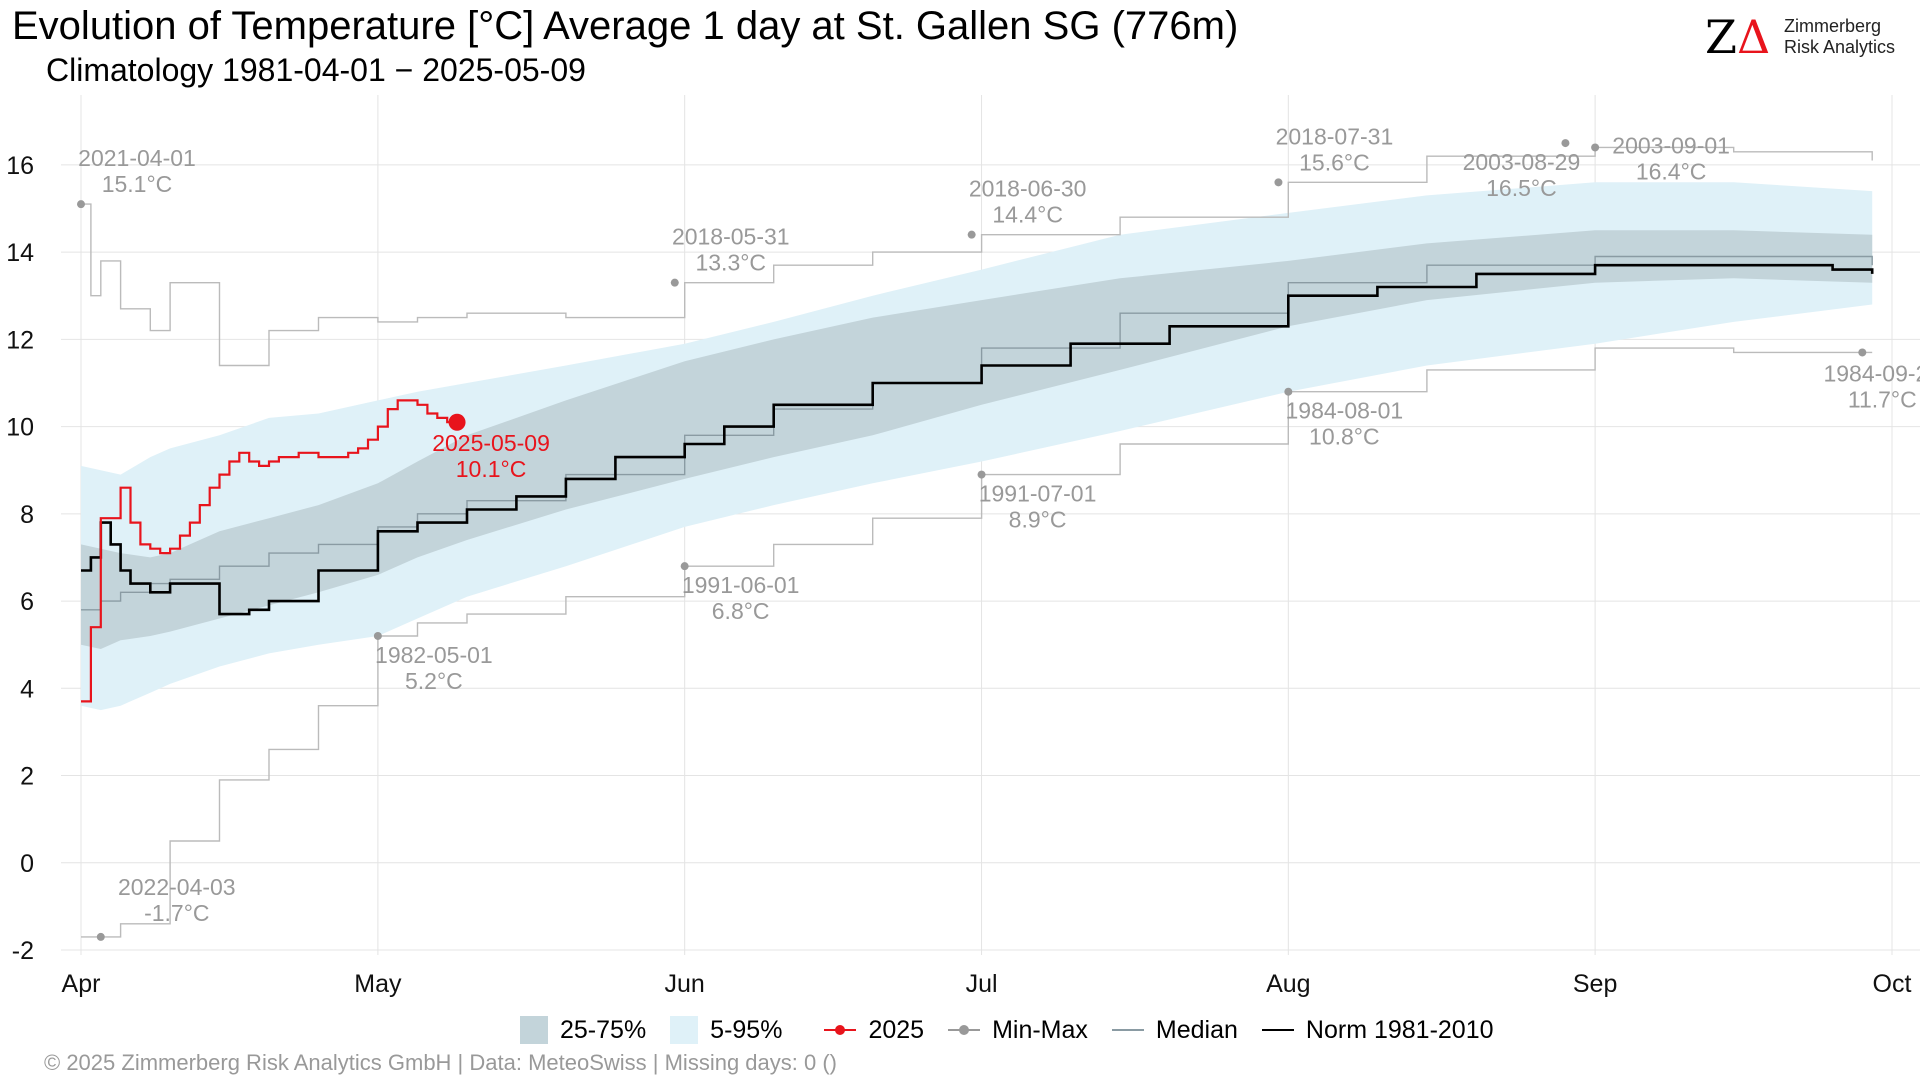 The width and height of the screenshot is (1920, 1080). I want to click on y-tick-label: 10, so click(20, 428).